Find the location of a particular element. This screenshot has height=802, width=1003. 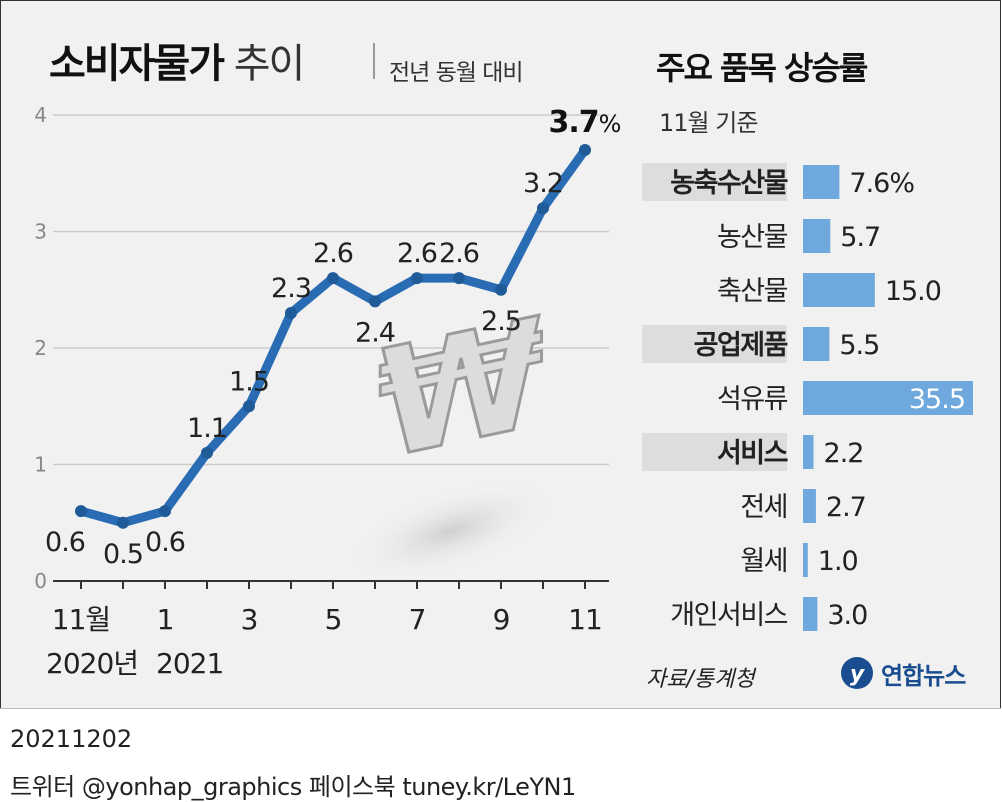

data-label: 0.5 is located at coordinates (123, 554).